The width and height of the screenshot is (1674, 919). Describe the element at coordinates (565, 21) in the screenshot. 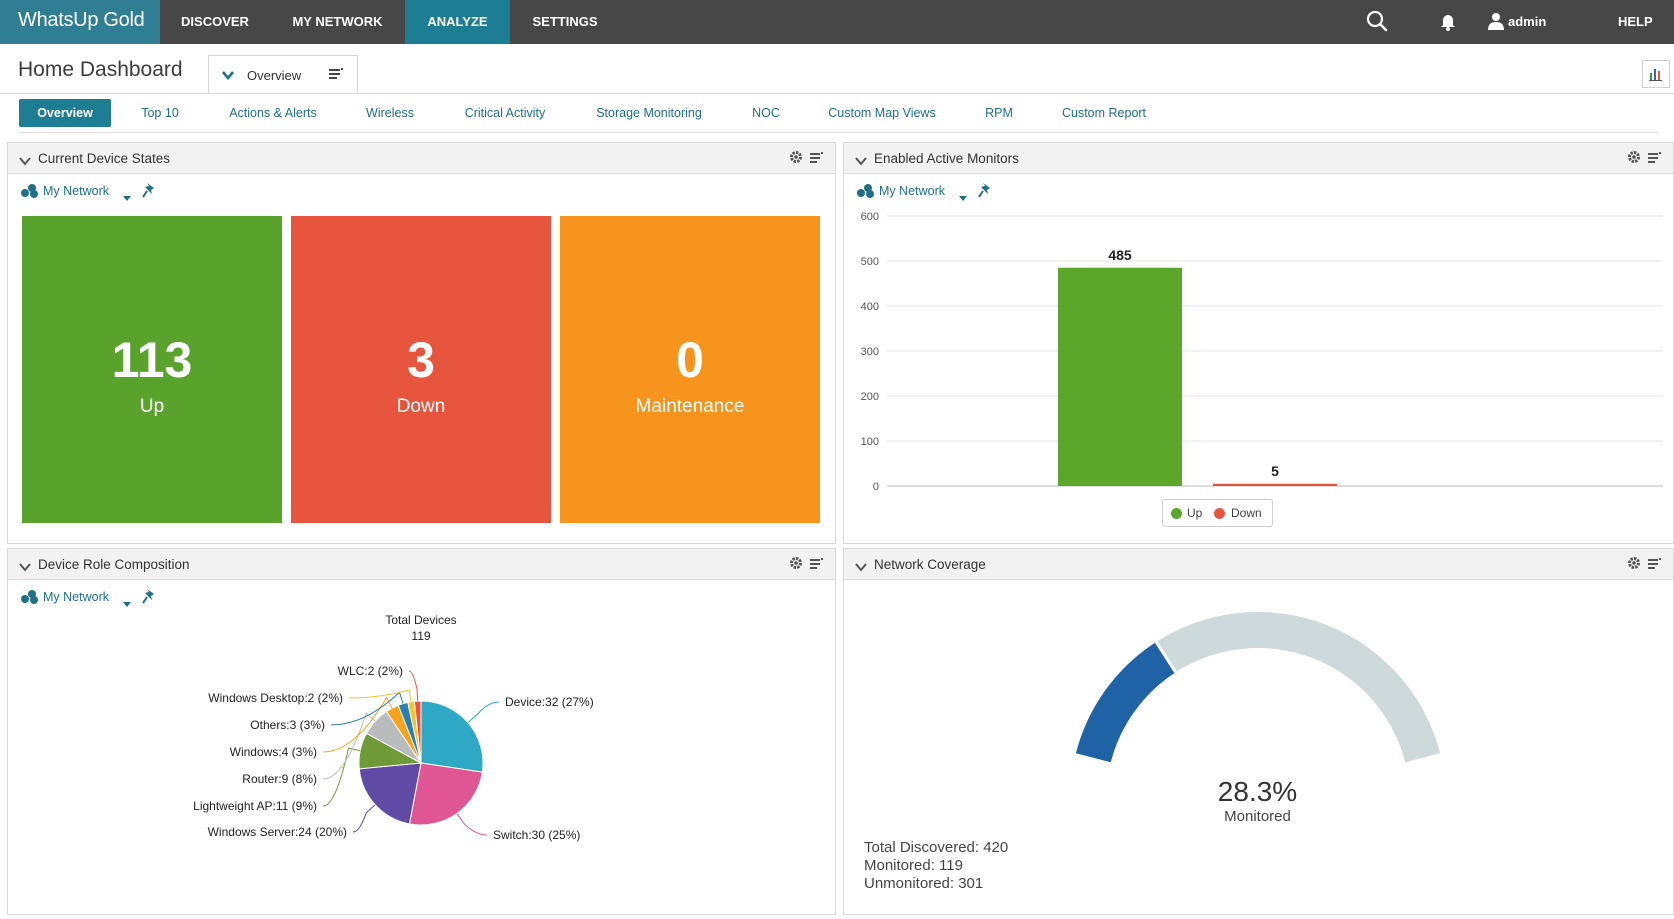

I see `nav-settings: SETTINGS` at that location.